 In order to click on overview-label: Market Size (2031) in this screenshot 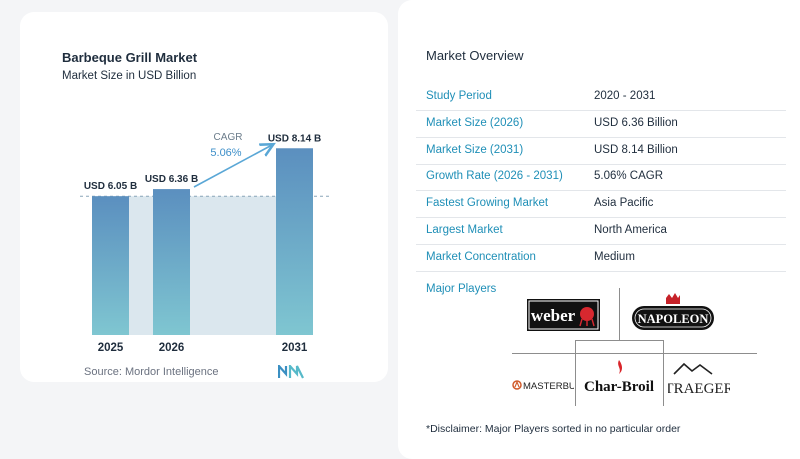, I will do `click(475, 149)`.